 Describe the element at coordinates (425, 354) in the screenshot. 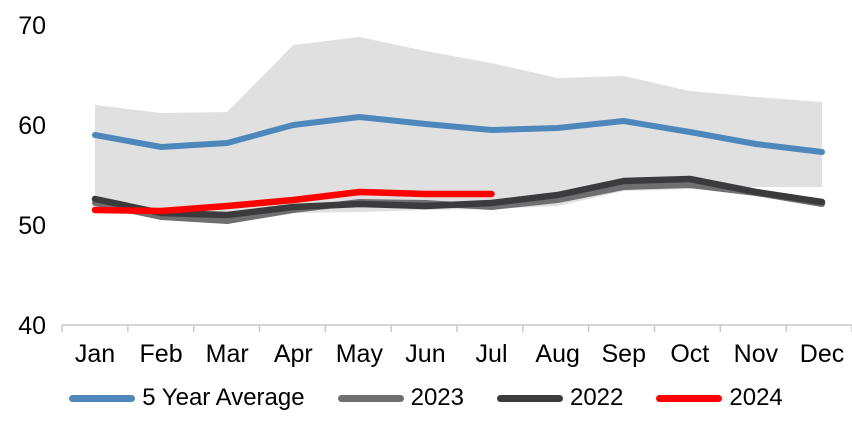

I see `x-axis-label: Jun` at that location.